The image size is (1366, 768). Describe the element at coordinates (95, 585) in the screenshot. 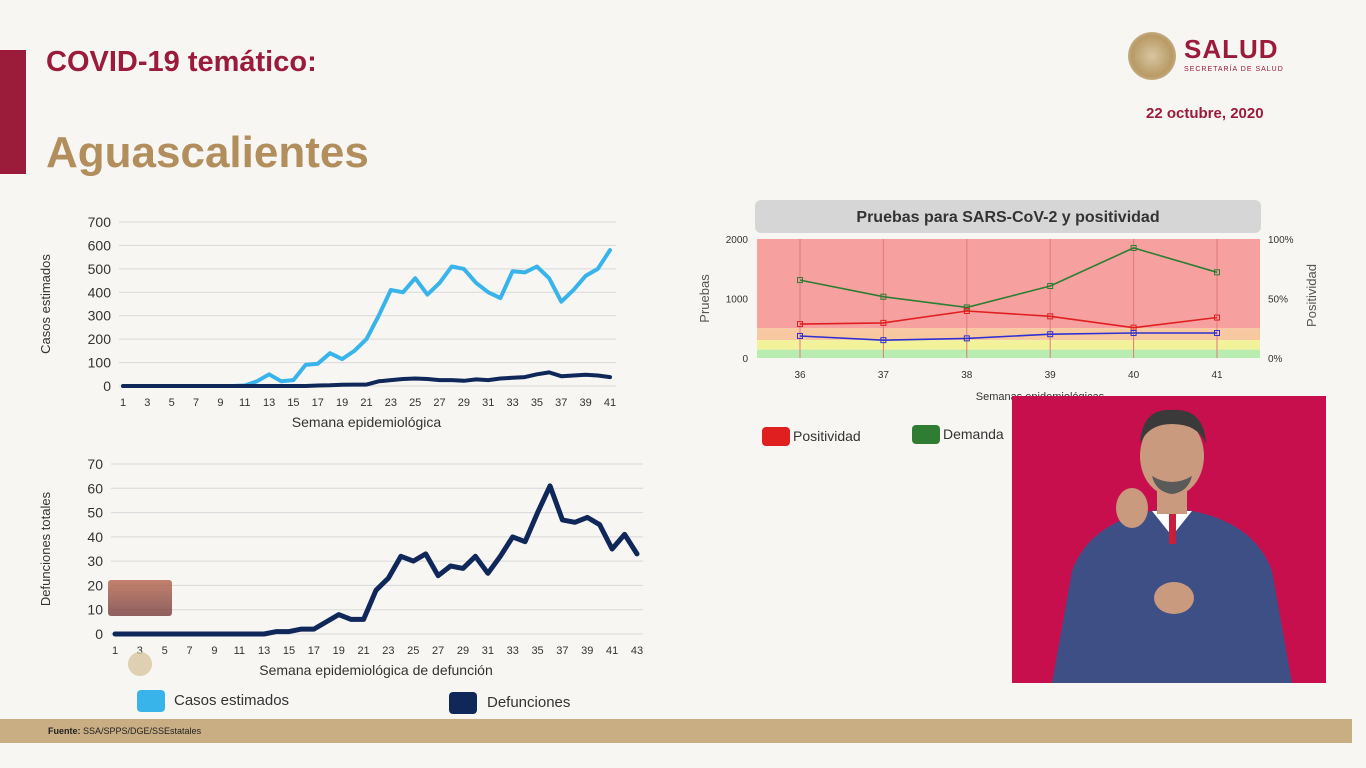

I see `y-tick-label: 20` at that location.